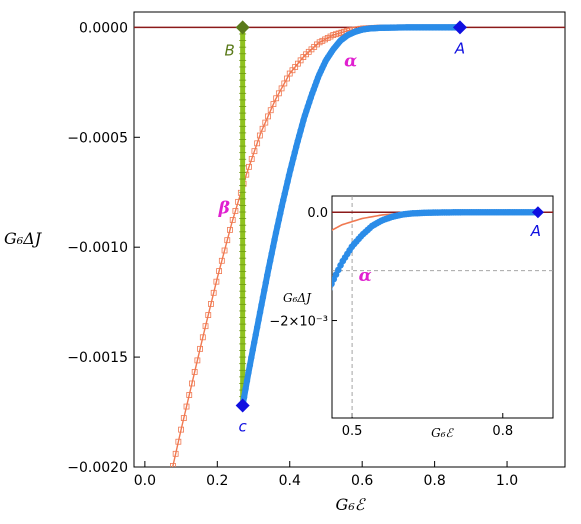 This screenshot has width=581, height=524. I want to click on main-x-axis-title: G₆ℰ, so click(351, 504).